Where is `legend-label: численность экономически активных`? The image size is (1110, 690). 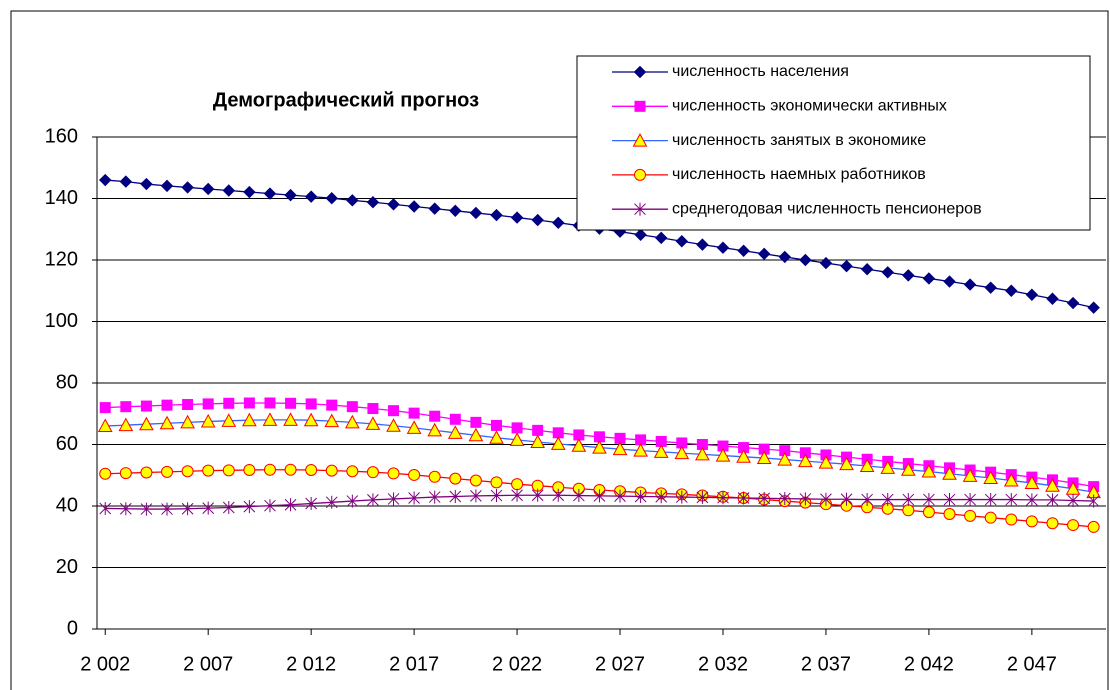
legend-label: численность экономически активных is located at coordinates (809, 106).